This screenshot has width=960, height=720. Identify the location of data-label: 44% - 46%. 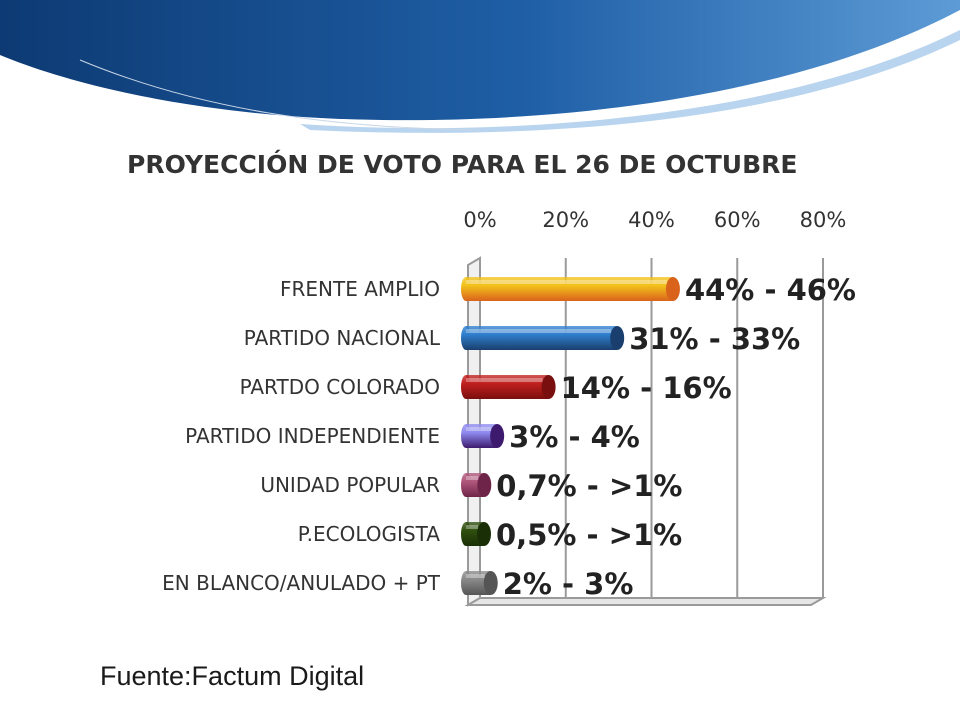
(770, 290).